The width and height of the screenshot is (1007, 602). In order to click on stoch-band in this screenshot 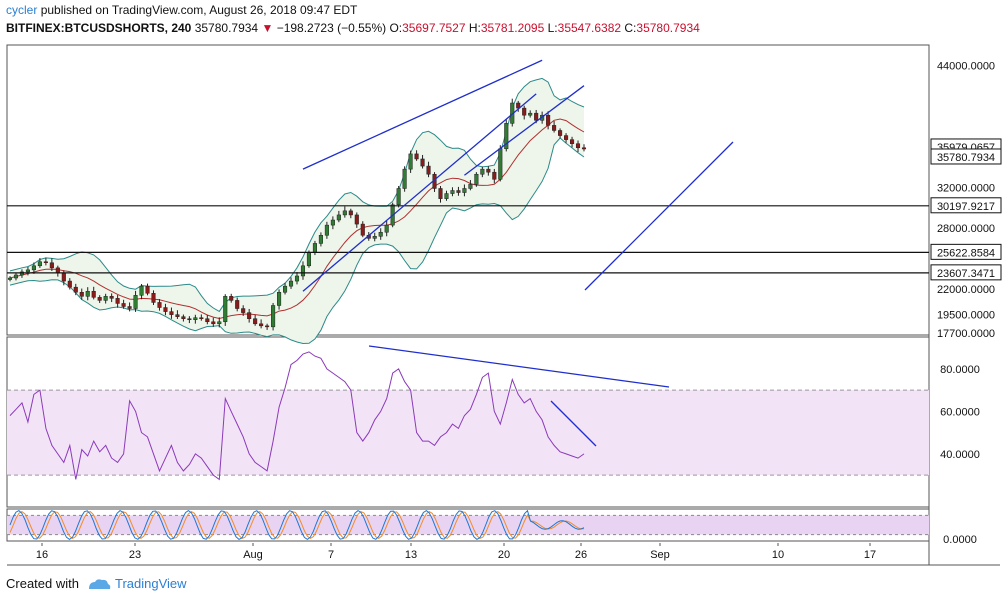, I will do `click(468, 525)`.